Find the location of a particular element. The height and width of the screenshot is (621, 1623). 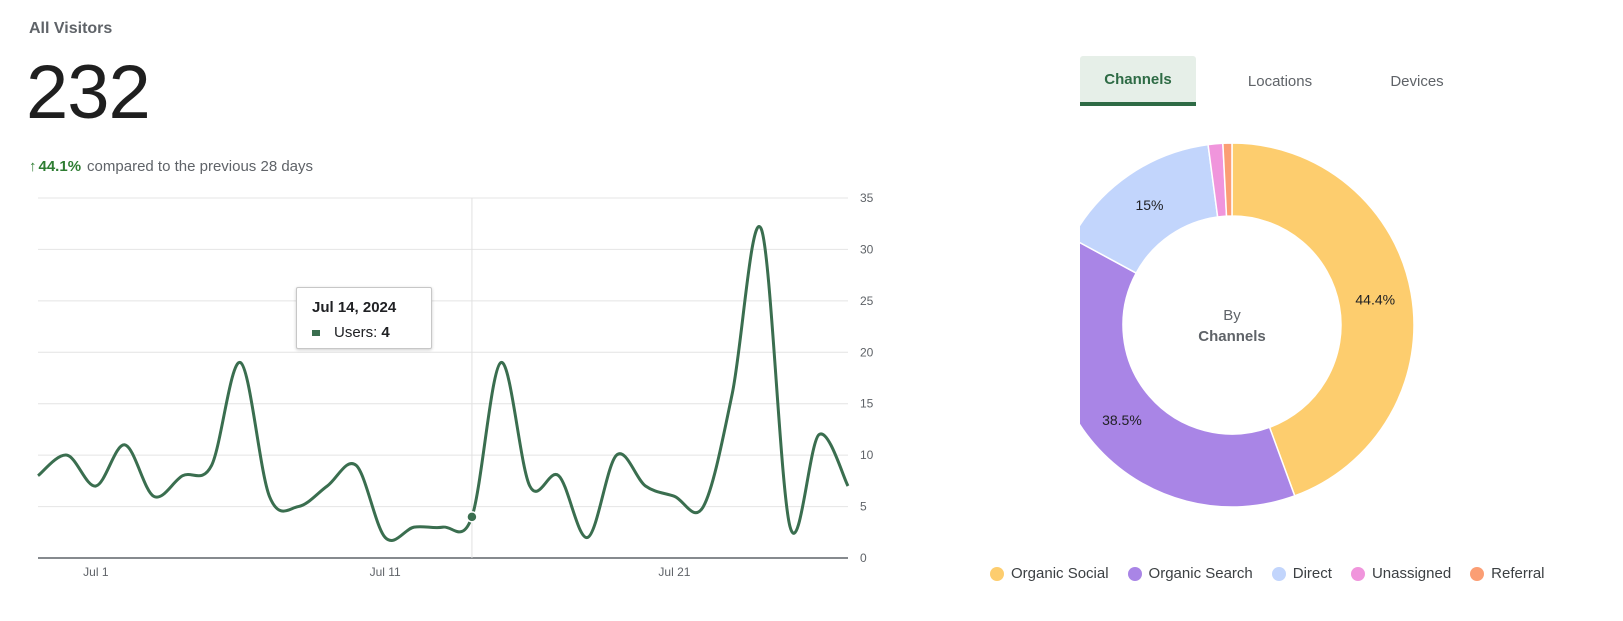

legend-label: Referral is located at coordinates (1518, 573).